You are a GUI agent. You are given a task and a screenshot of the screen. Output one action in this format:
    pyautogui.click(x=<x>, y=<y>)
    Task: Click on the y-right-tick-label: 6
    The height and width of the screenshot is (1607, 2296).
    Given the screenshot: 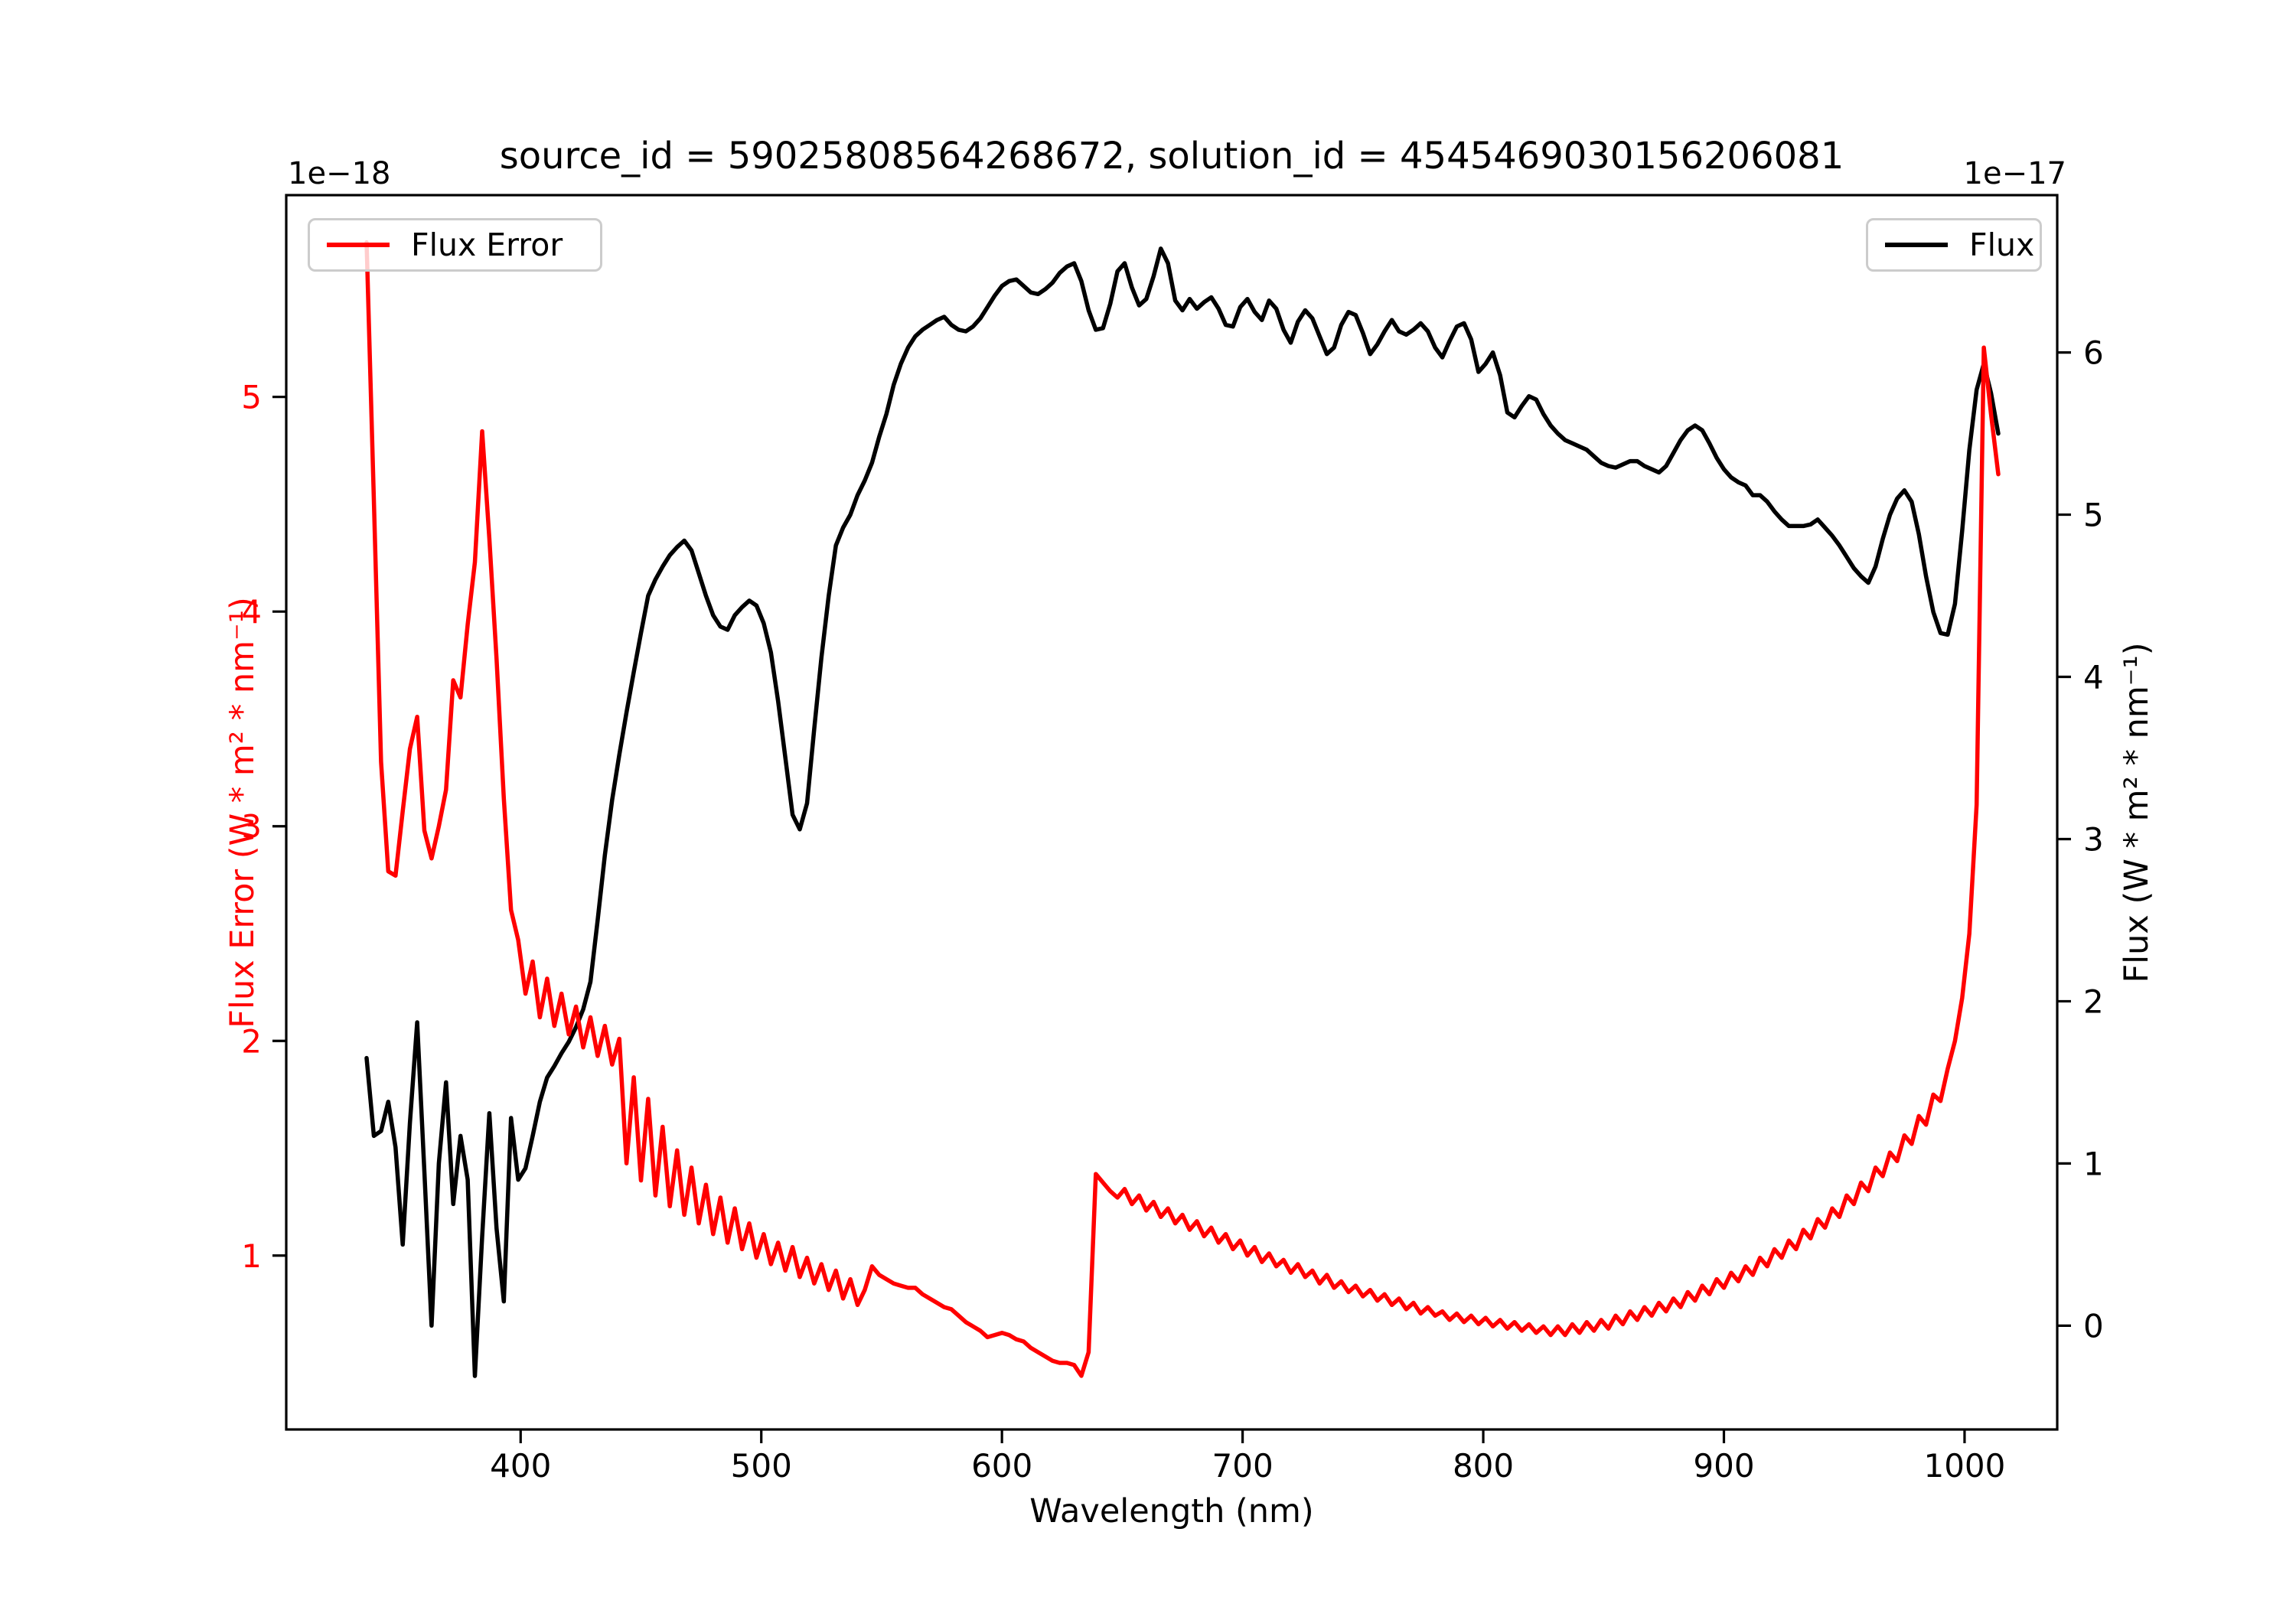 What is the action you would take?
    pyautogui.click(x=2093, y=353)
    